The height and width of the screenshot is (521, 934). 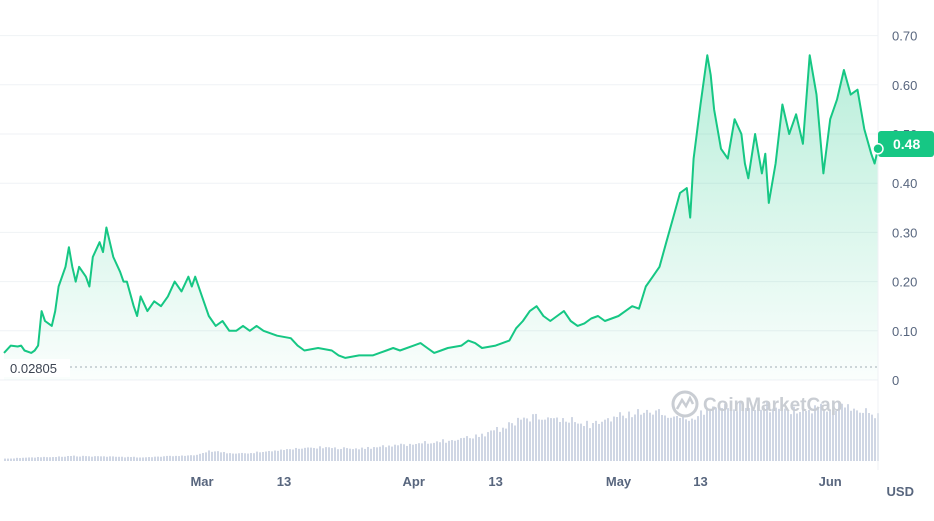 What do you see at coordinates (904, 331) in the screenshot?
I see `y-tick-label: 0.10` at bounding box center [904, 331].